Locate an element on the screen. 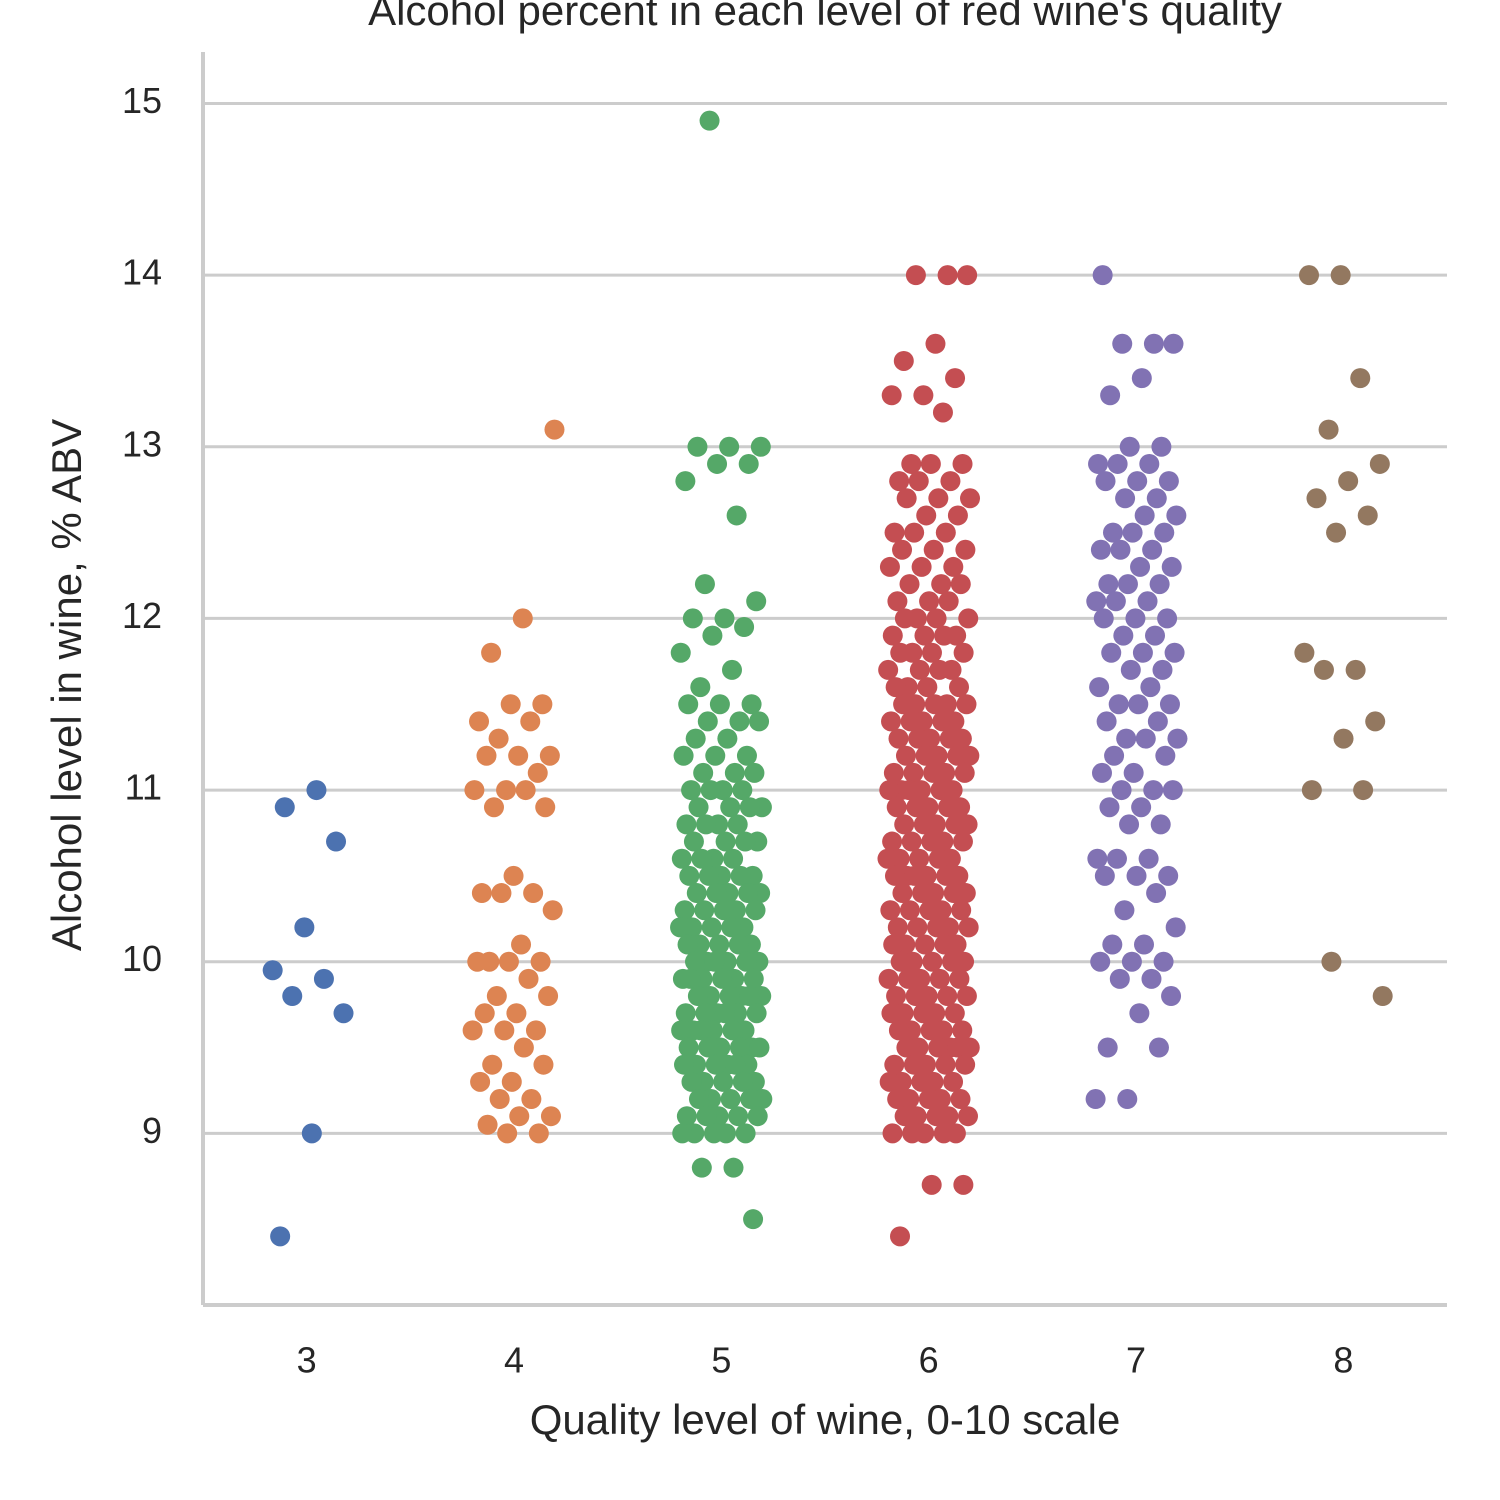  y-tick-label: 14 is located at coordinates (142, 272).